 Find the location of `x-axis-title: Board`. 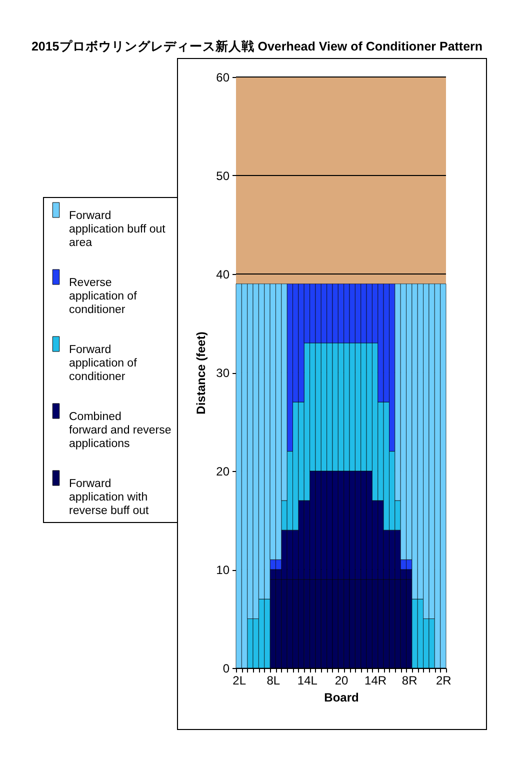

x-axis-title: Board is located at coordinates (341, 697).